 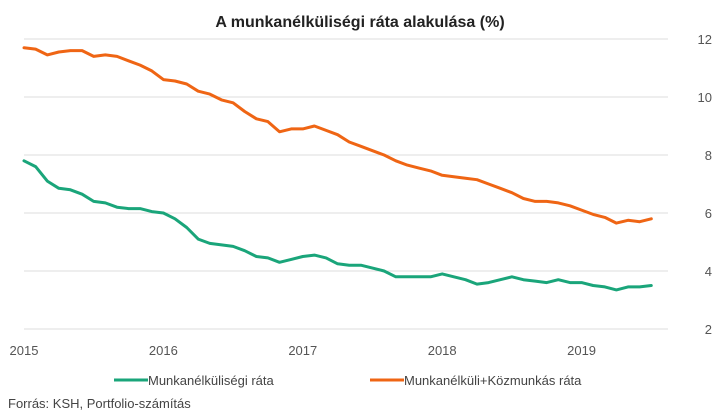 I want to click on chart-title: A munkanélküliségi ráta alakulása (%), so click(x=359, y=22).